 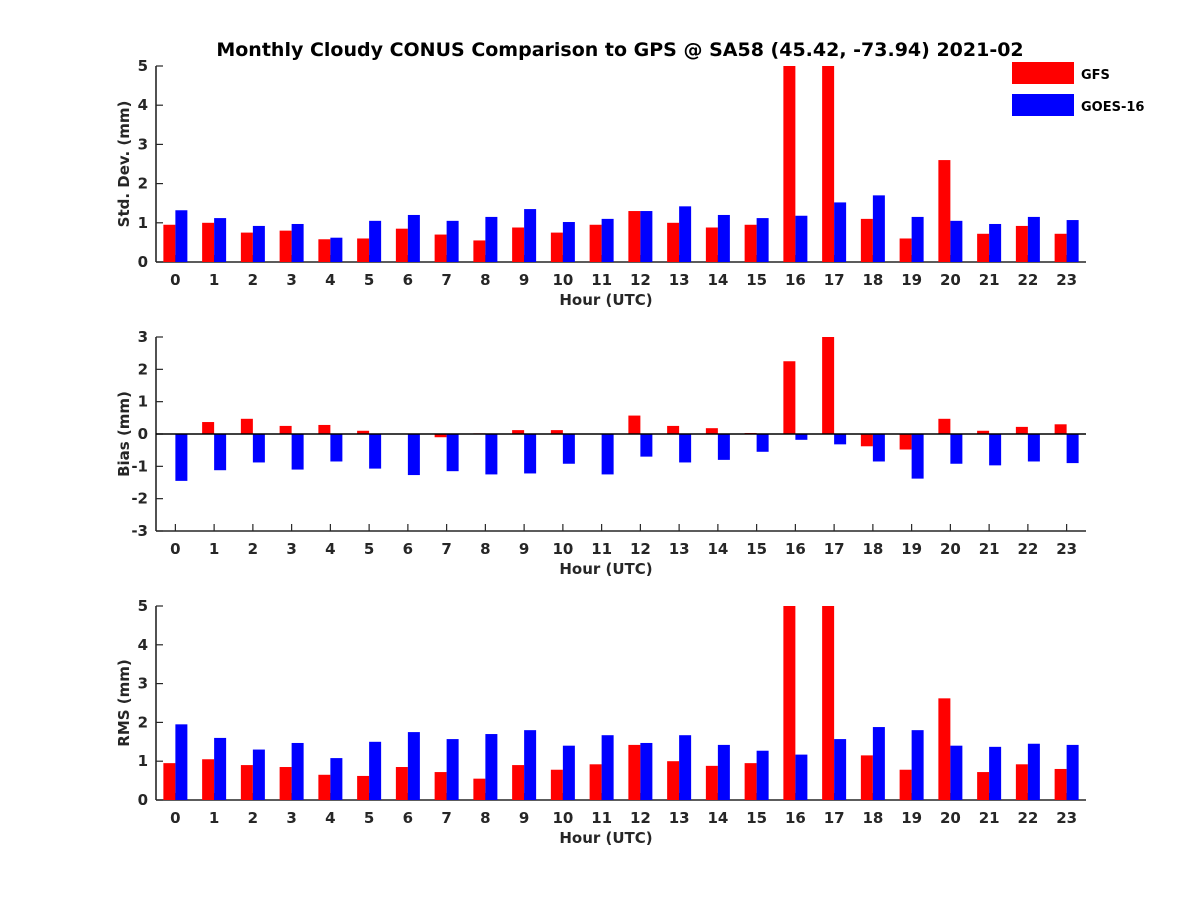 I want to click on bias-xtick-label: 1, so click(x=214, y=549).